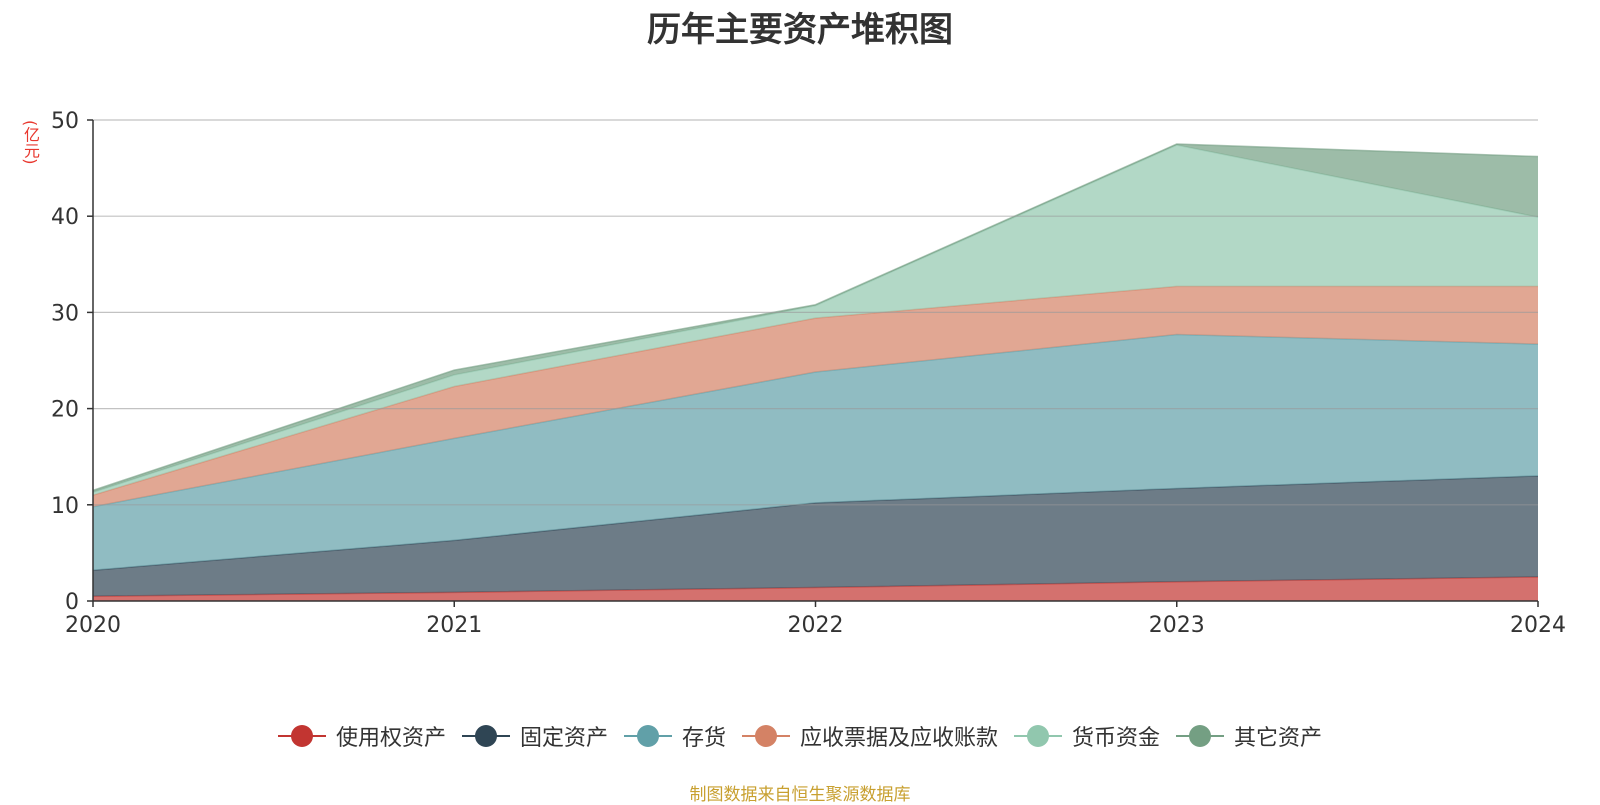 Image resolution: width=1600 pixels, height=805 pixels. Describe the element at coordinates (390, 738) in the screenshot. I see `legend-label: 使用权资产` at that location.